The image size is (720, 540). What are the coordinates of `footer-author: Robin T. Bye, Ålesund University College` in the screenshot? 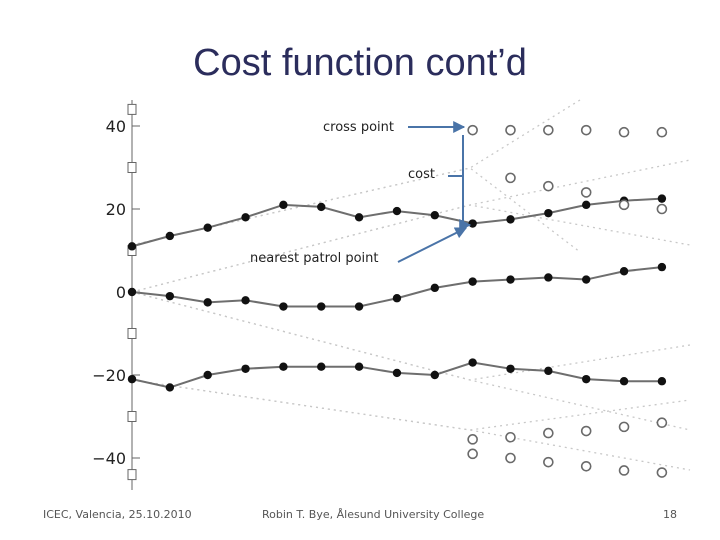 It's located at (373, 514).